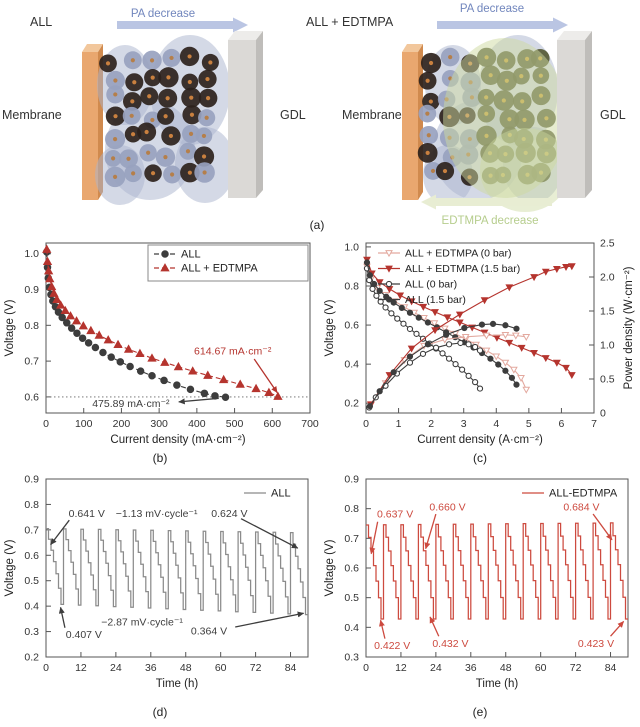 The image size is (640, 727). I want to click on svg-text: 6, so click(562, 424).